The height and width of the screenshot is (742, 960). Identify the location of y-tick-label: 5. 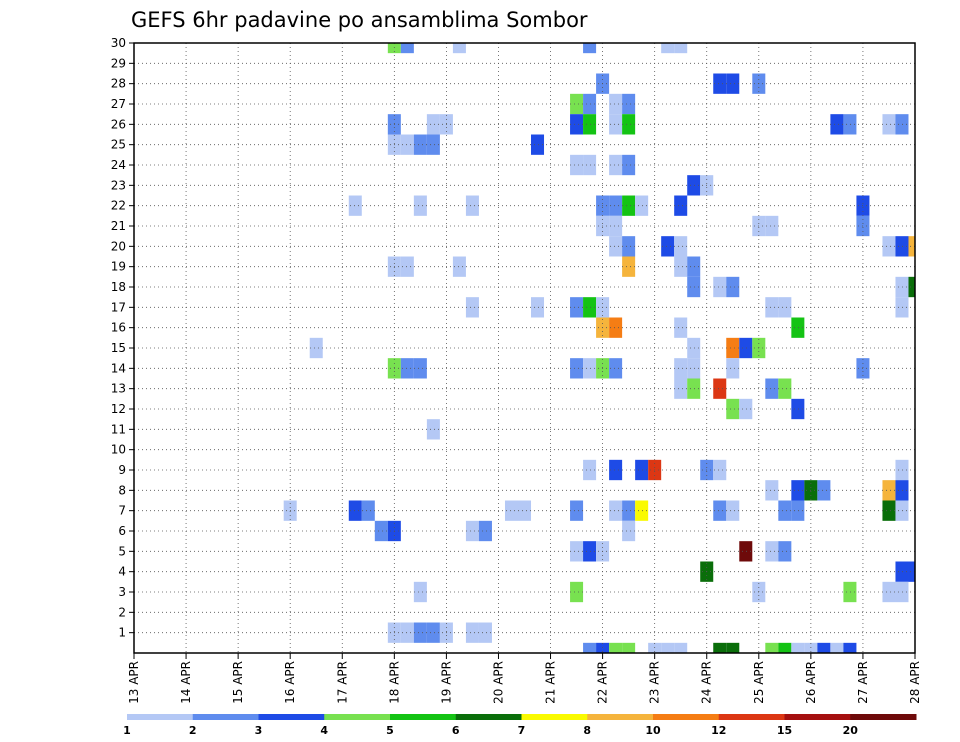
(122, 551).